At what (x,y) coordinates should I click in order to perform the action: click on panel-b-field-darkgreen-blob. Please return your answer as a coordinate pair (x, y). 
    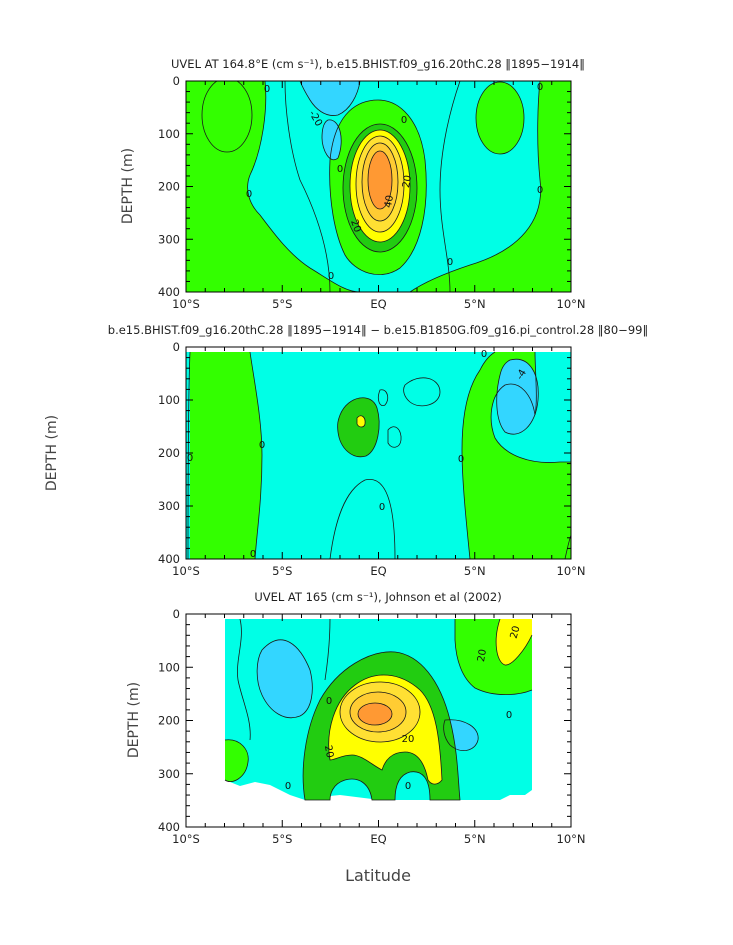
    Looking at the image, I should click on (358, 427).